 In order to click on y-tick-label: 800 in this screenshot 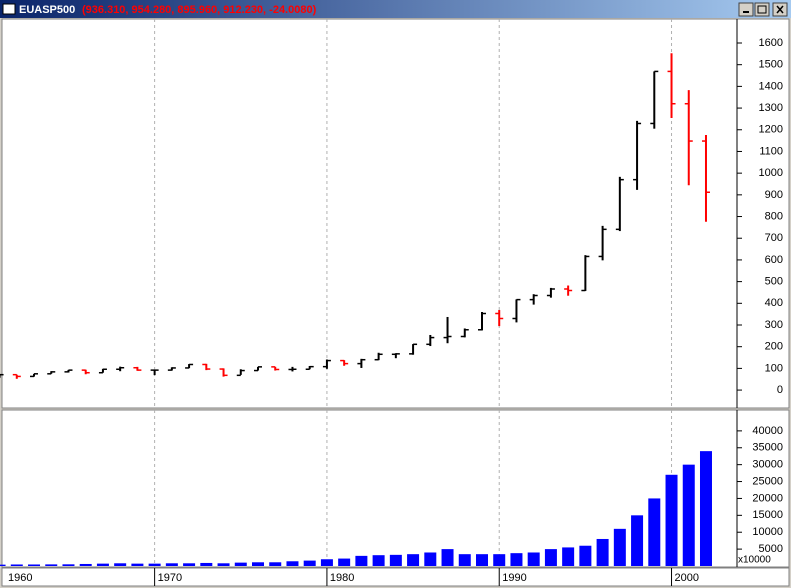, I will do `click(774, 216)`.